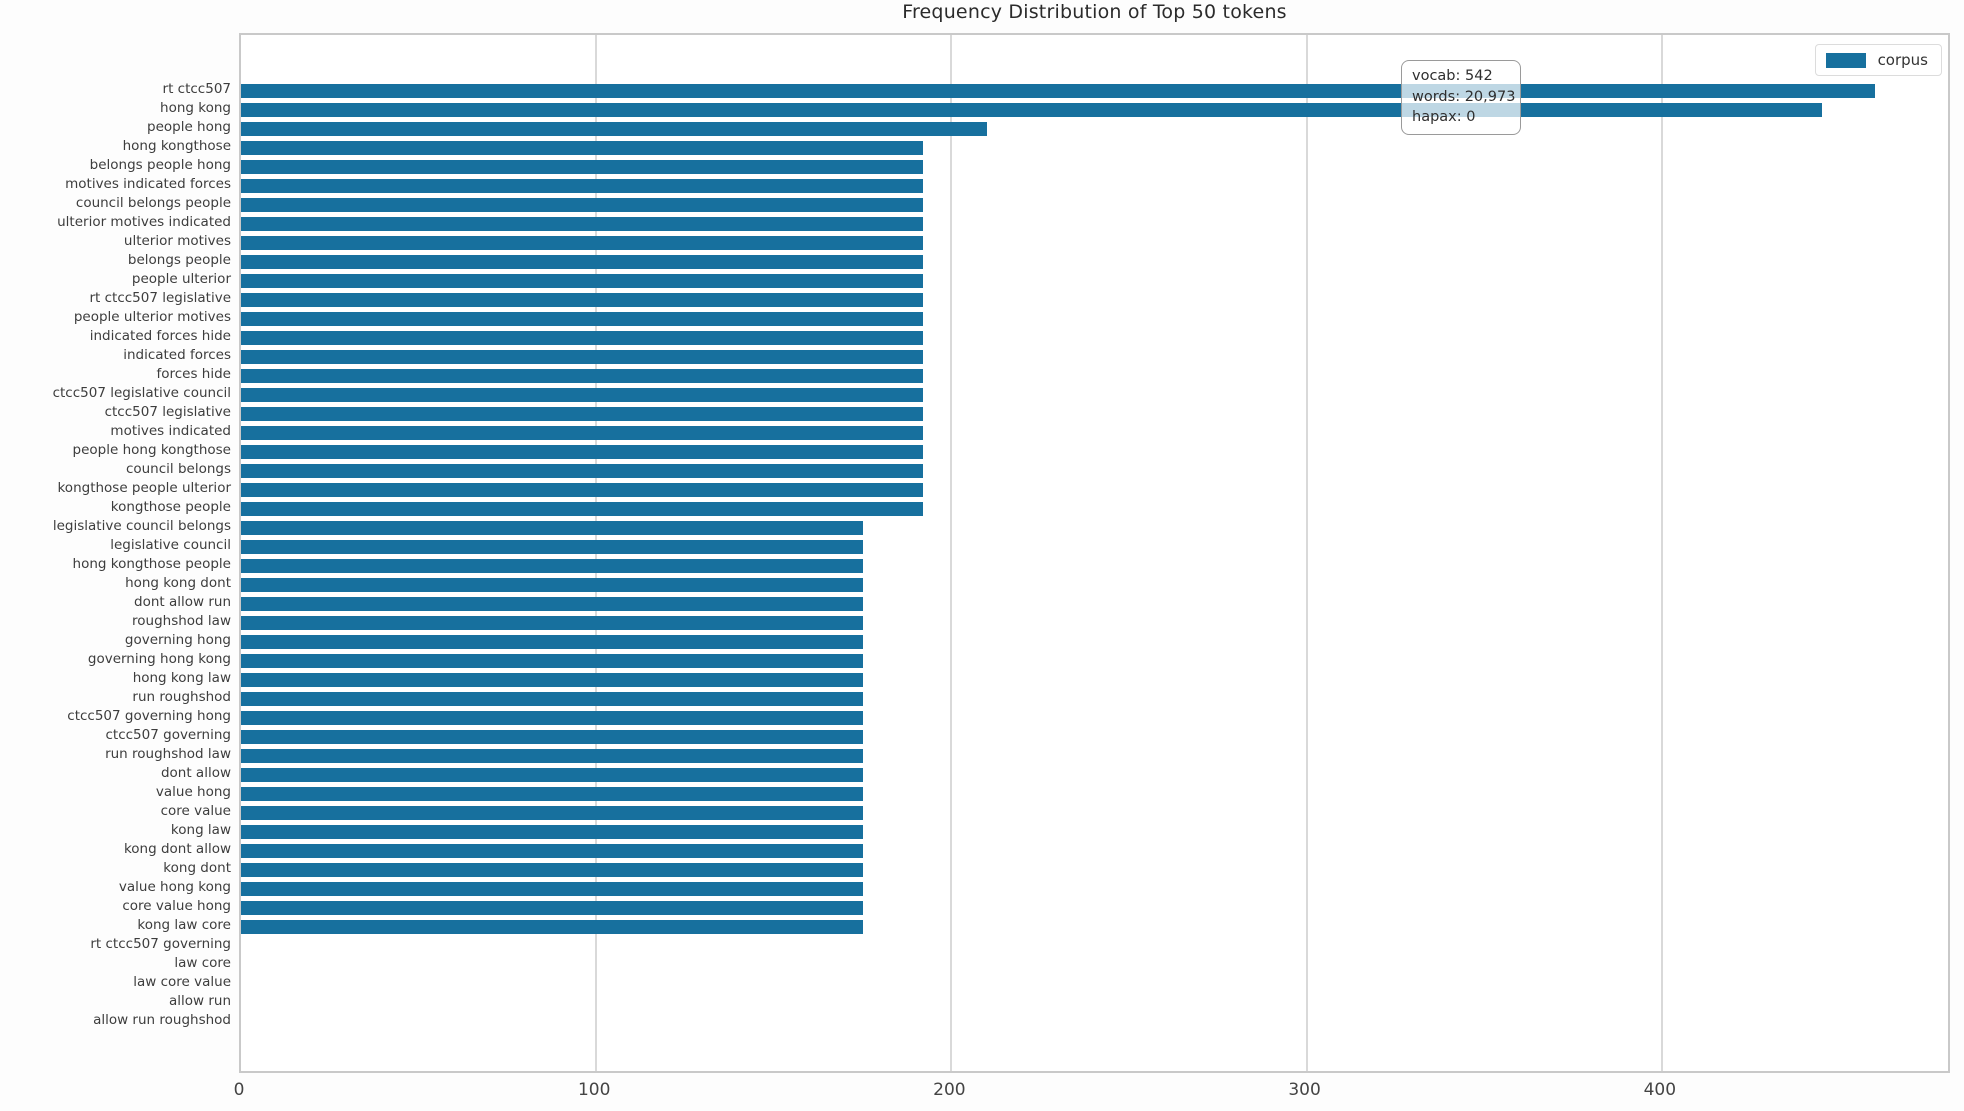  Describe the element at coordinates (1660, 1090) in the screenshot. I see `x-tick-label: 400` at that location.